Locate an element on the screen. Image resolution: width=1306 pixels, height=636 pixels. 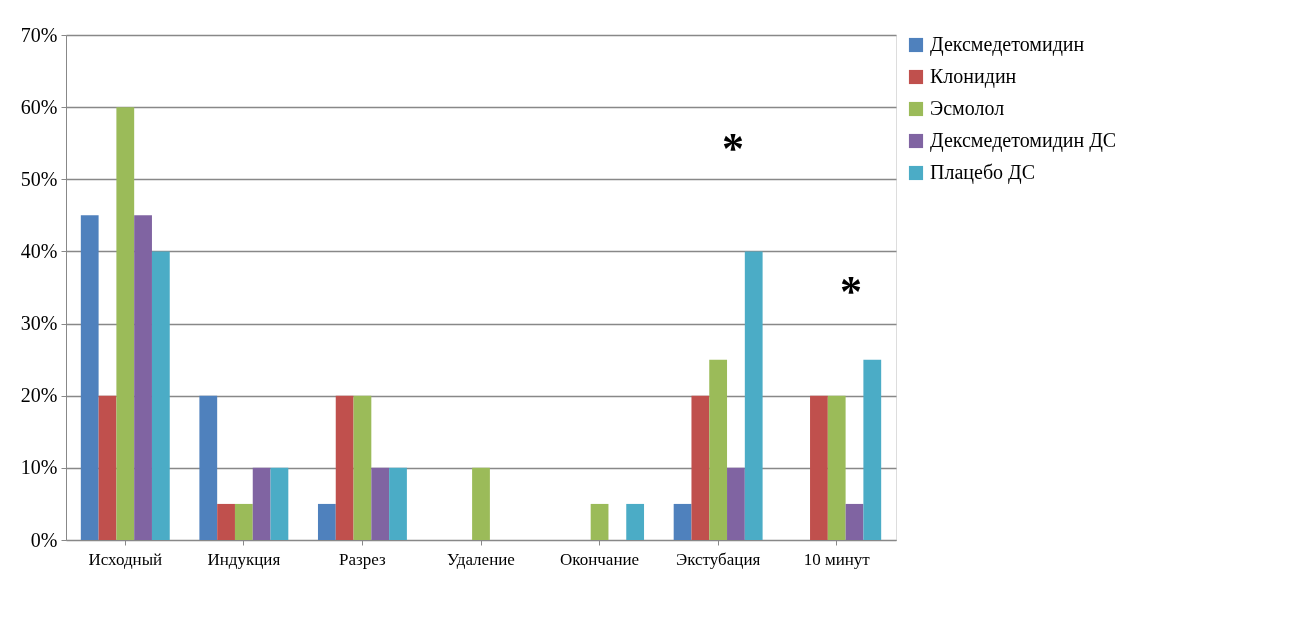
x-tick-label: Разрез is located at coordinates (363, 559).